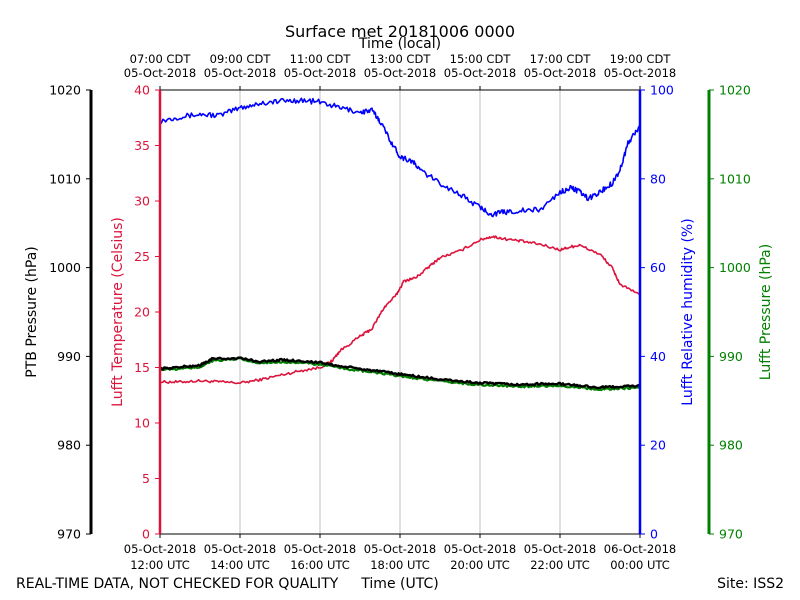 Image resolution: width=800 pixels, height=600 pixels. I want to click on x-tick-label-local-time-4: 15:00 CDT, so click(481, 59).